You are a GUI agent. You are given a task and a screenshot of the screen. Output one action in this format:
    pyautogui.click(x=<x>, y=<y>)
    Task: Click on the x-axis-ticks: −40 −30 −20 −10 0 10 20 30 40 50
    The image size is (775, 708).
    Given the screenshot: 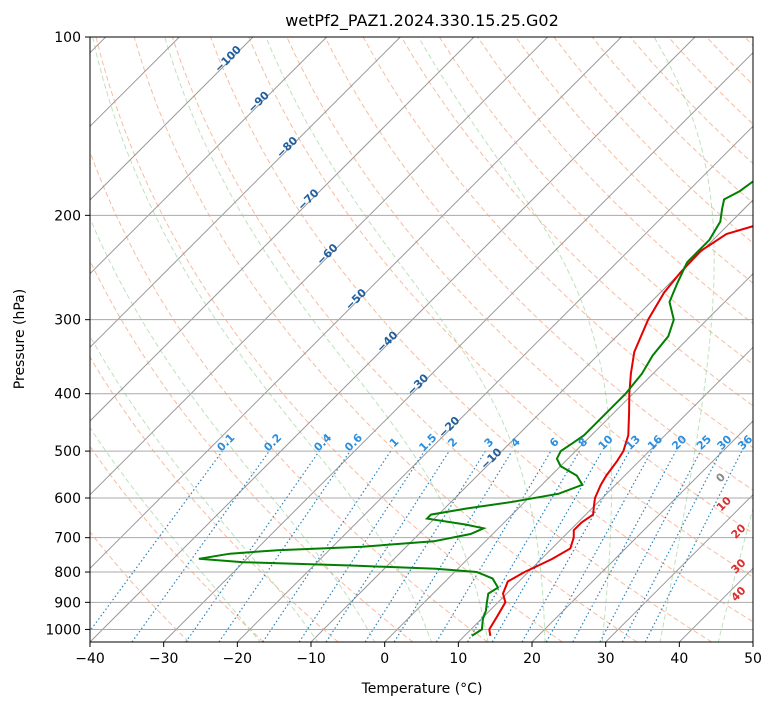 What is the action you would take?
    pyautogui.click(x=418, y=654)
    